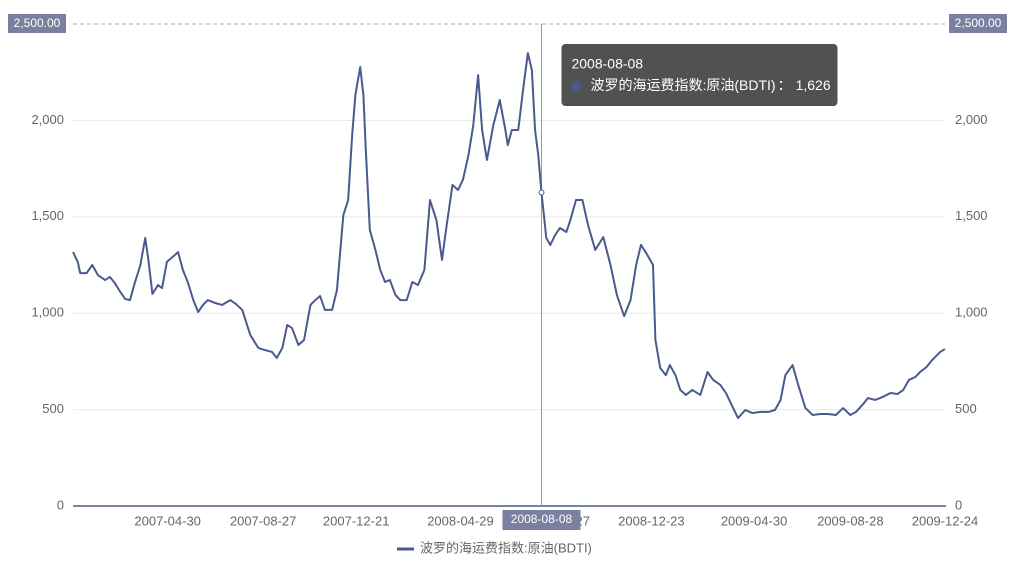 This screenshot has height=565, width=1017. What do you see at coordinates (607, 64) in the screenshot?
I see `tooltip-title: 2008-08-08` at bounding box center [607, 64].